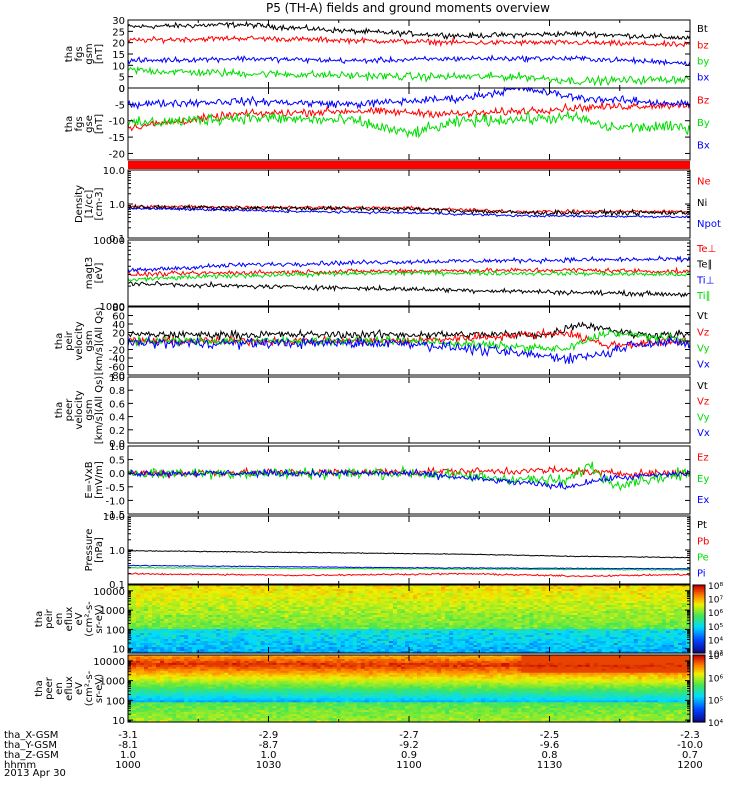 This screenshot has height=804, width=750. I want to click on y-tick-label: 0.2, so click(117, 431).